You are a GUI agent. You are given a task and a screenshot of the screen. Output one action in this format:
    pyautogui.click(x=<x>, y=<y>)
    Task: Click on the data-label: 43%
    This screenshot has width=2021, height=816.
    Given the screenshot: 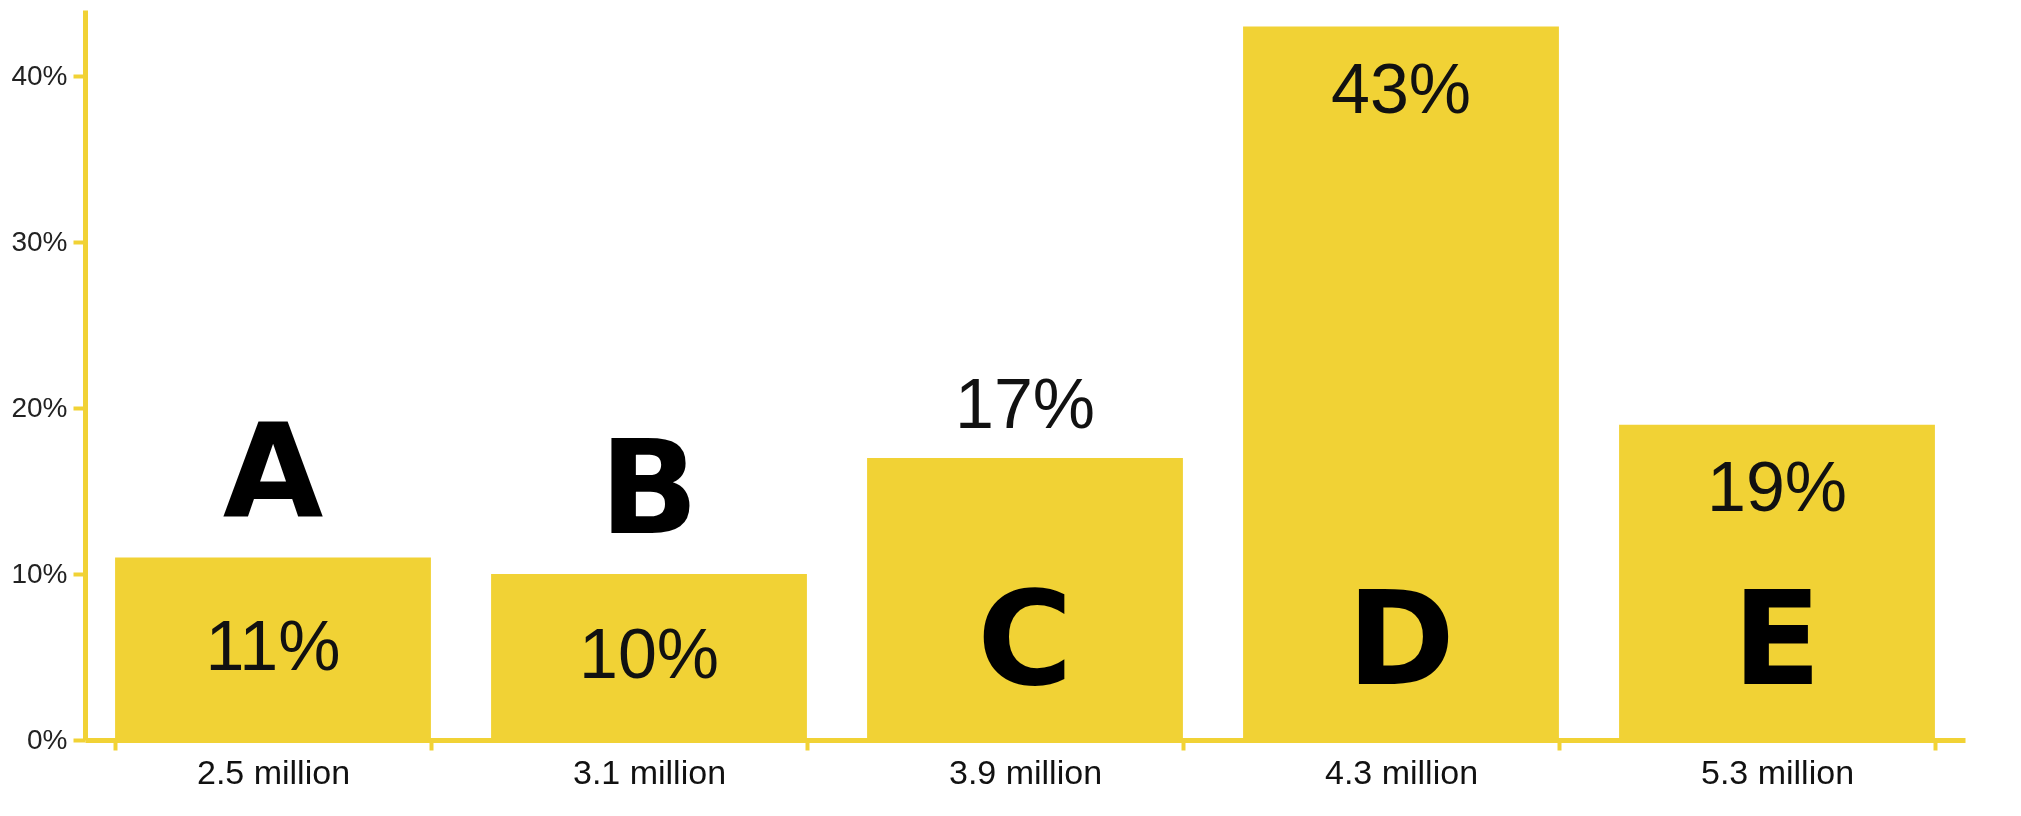 What is the action you would take?
    pyautogui.click(x=1401, y=89)
    